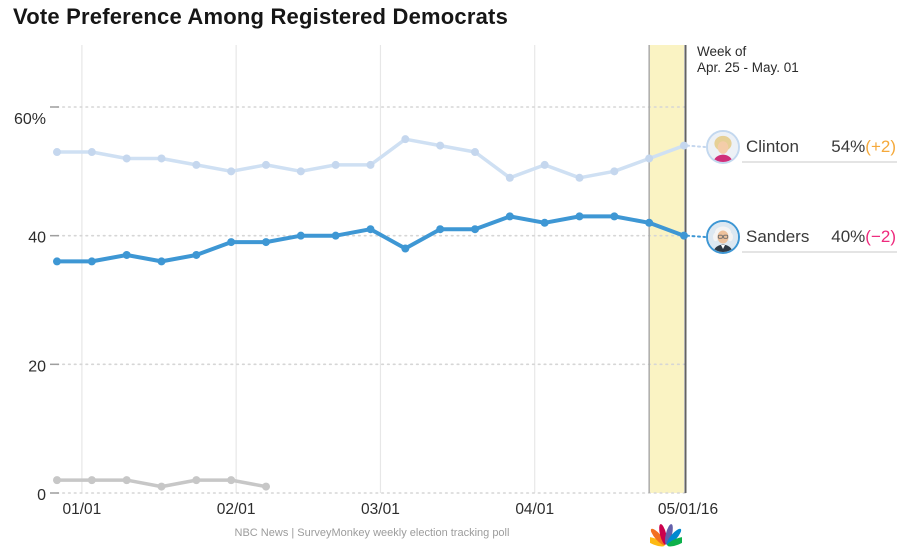 The height and width of the screenshot is (551, 900). I want to click on y-axis-label: 60%, so click(30, 119).